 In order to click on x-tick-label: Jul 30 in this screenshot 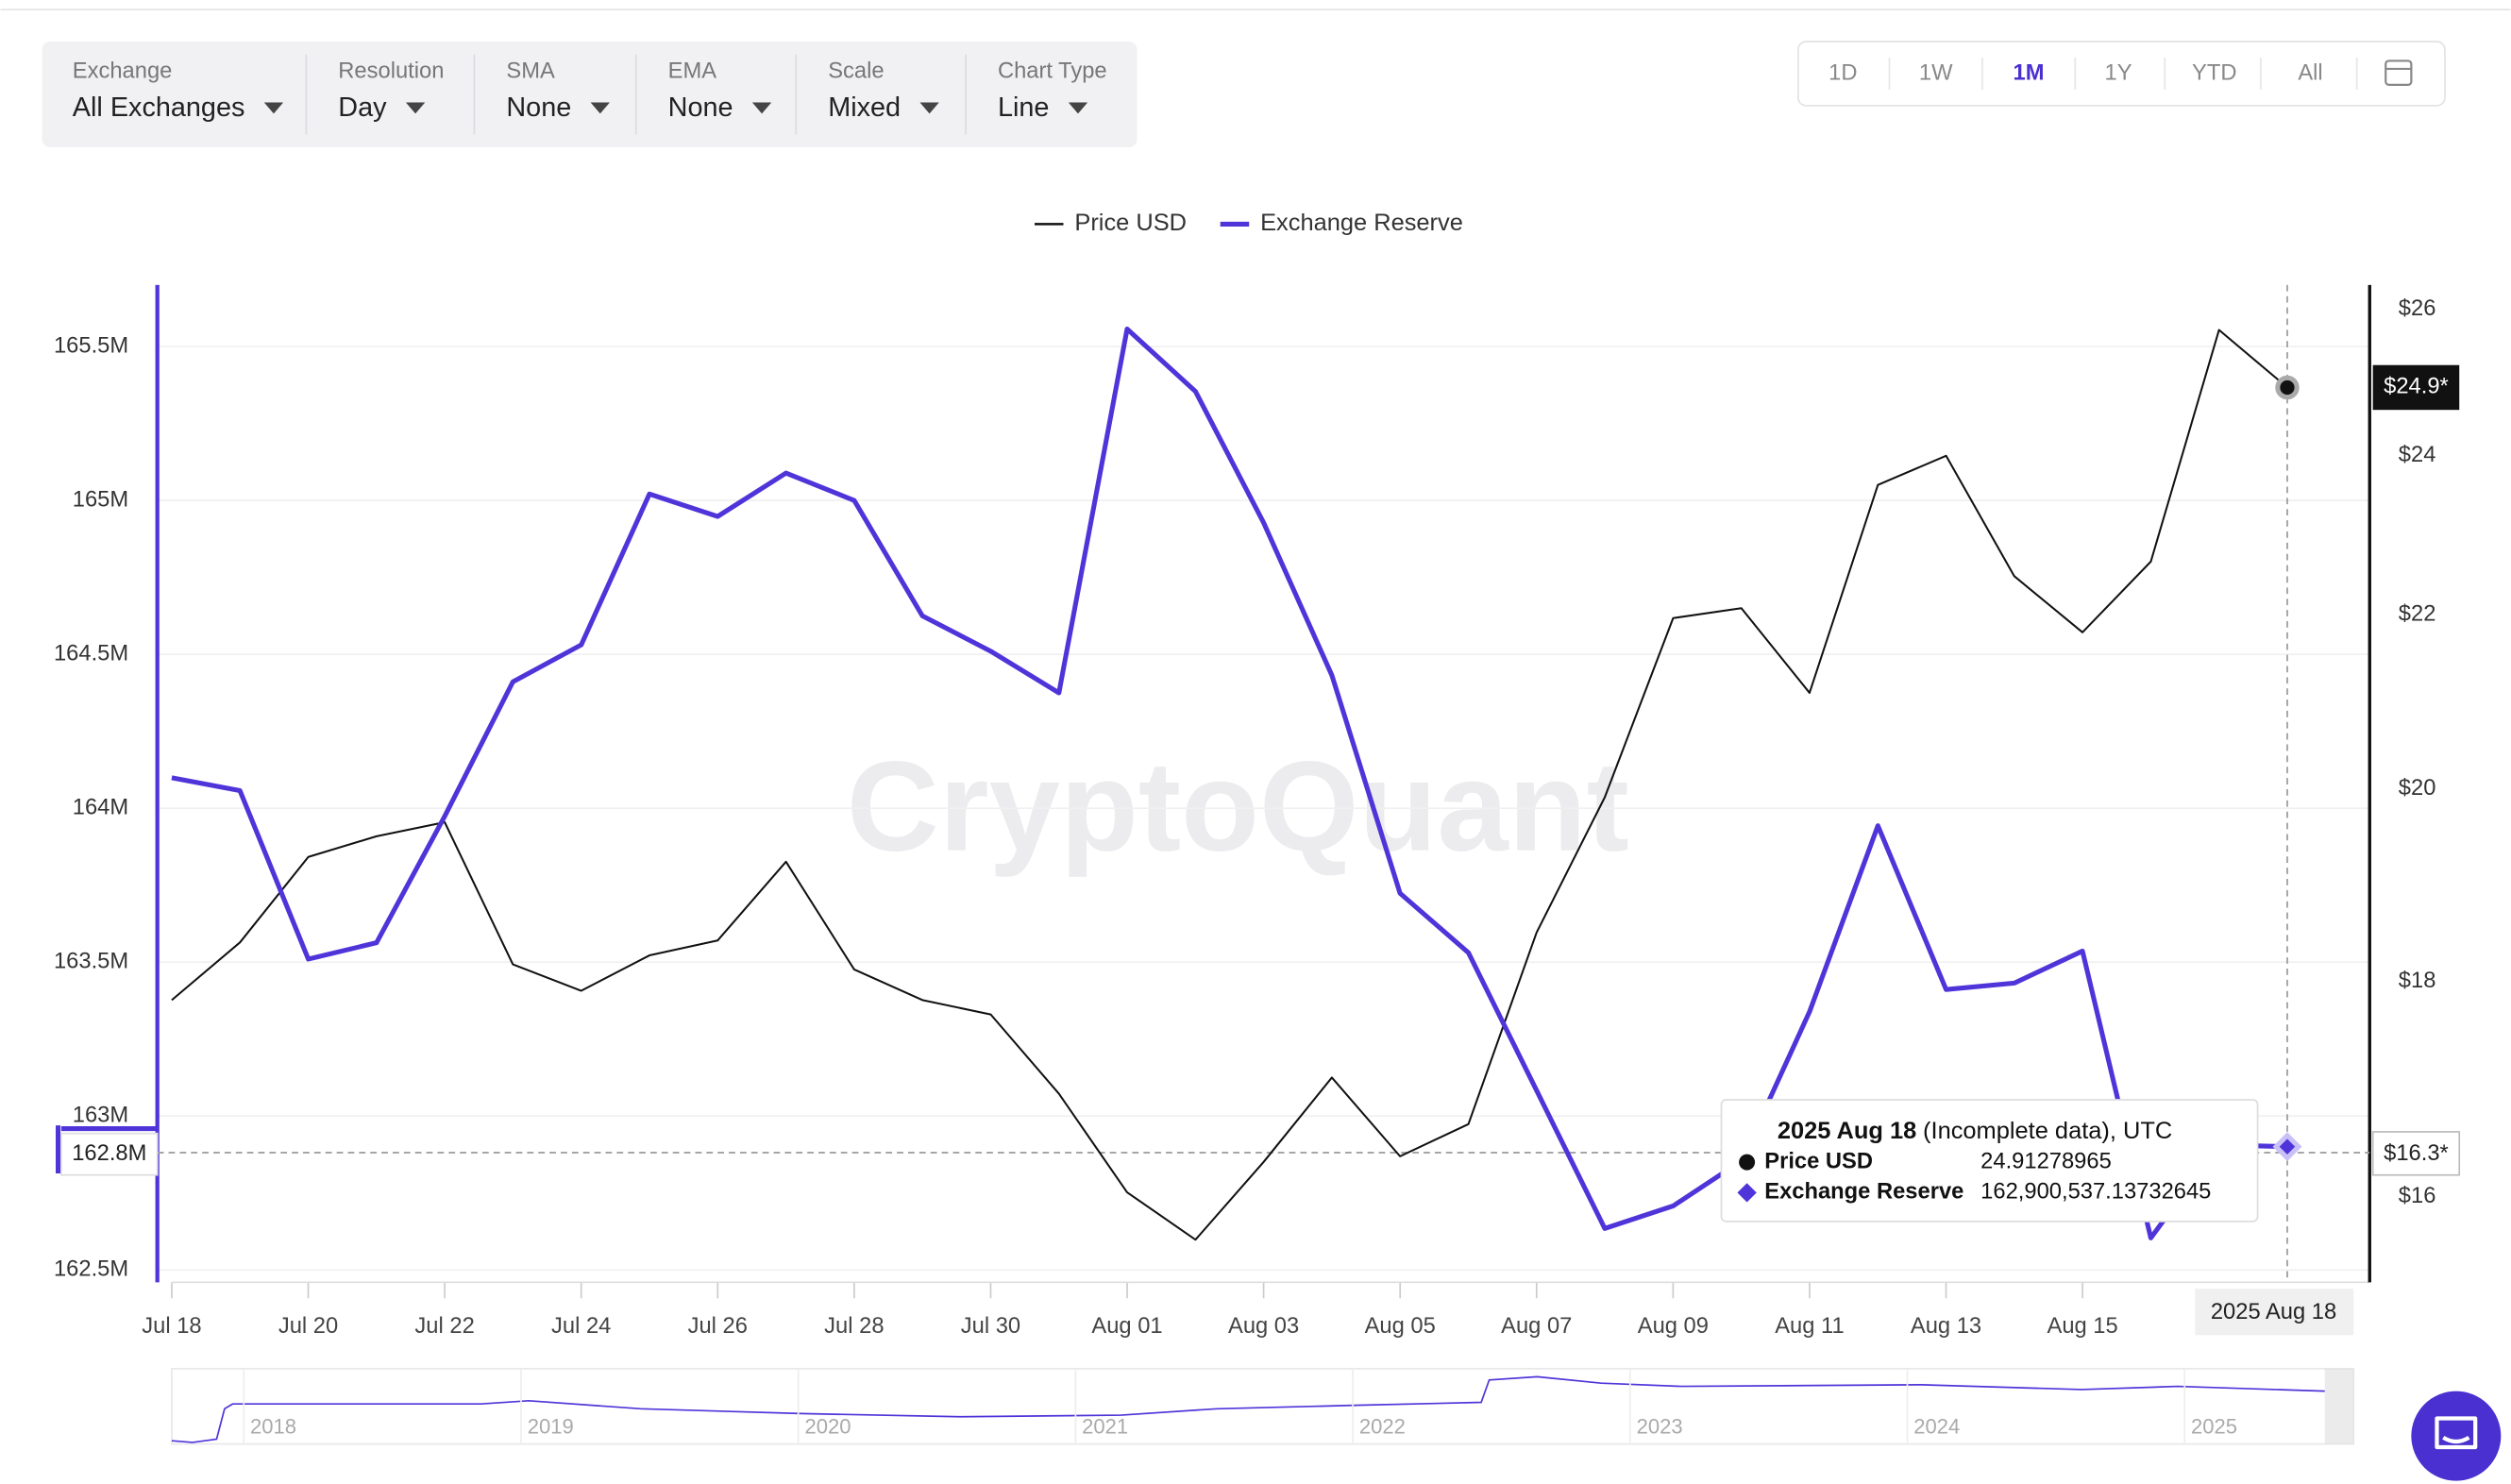, I will do `click(991, 1326)`.